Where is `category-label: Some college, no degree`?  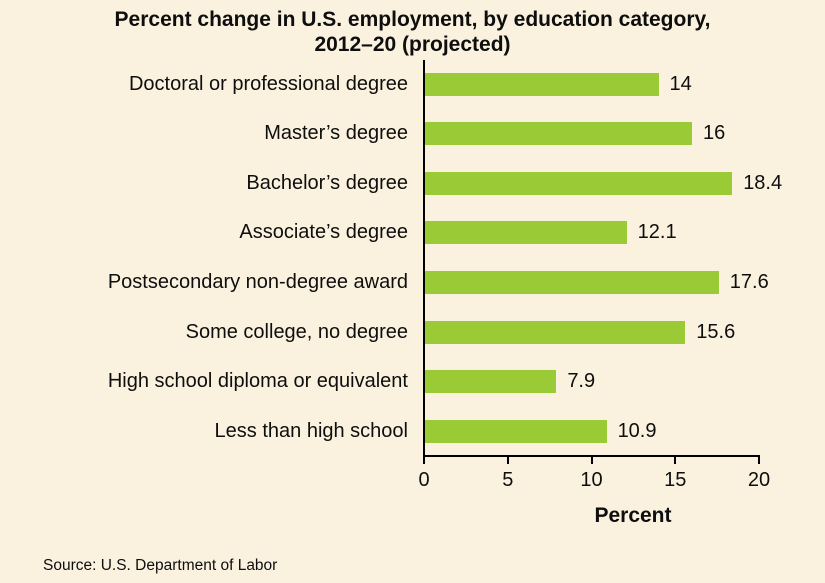
category-label: Some college, no degree is located at coordinates (296, 331).